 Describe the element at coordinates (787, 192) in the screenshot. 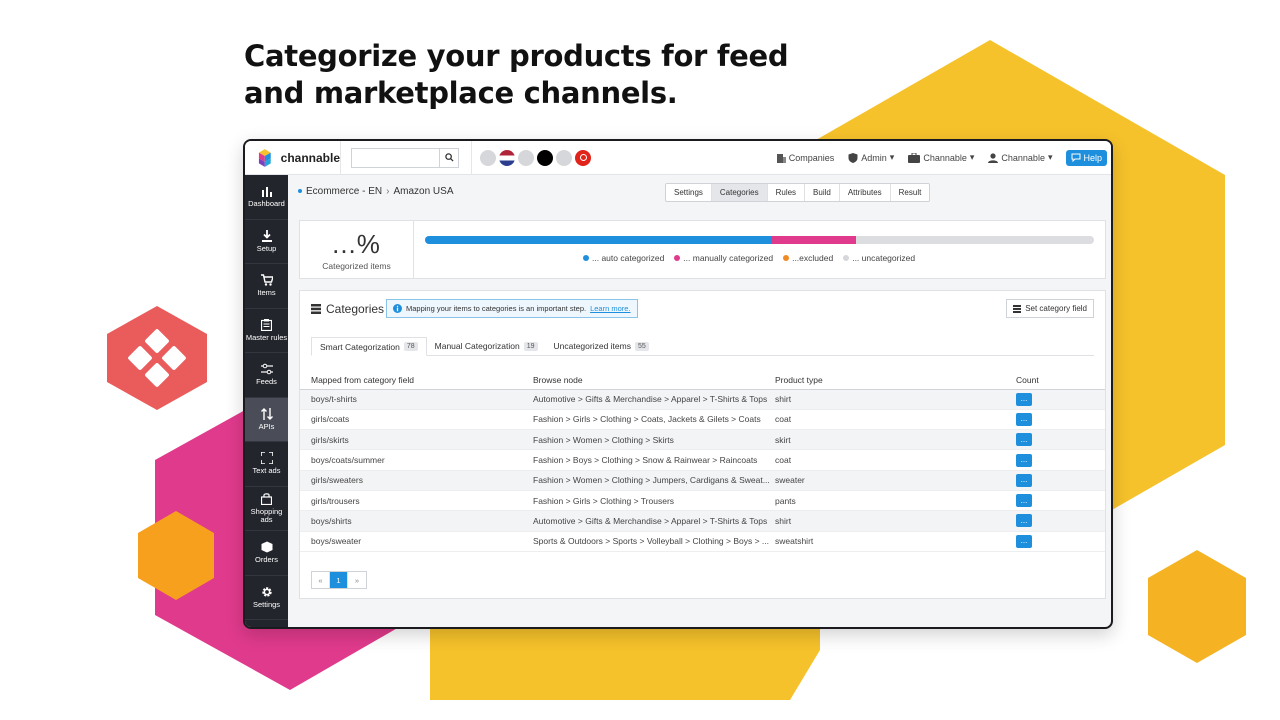

I see `step-rules: Rules` at that location.